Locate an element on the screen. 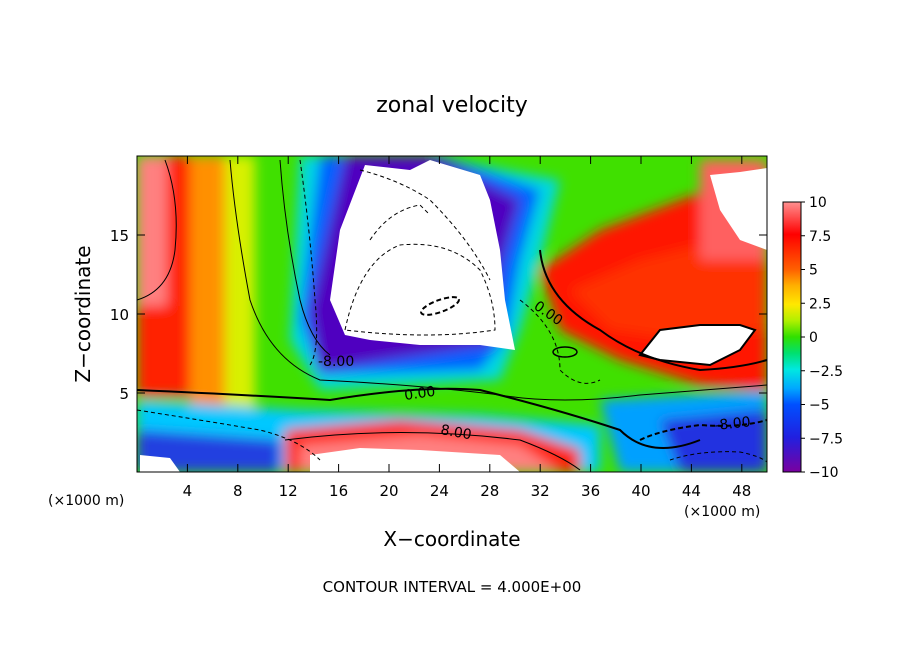 This screenshot has width=904, height=654. x-unit-label-right: (×1000 m) is located at coordinates (722, 512).